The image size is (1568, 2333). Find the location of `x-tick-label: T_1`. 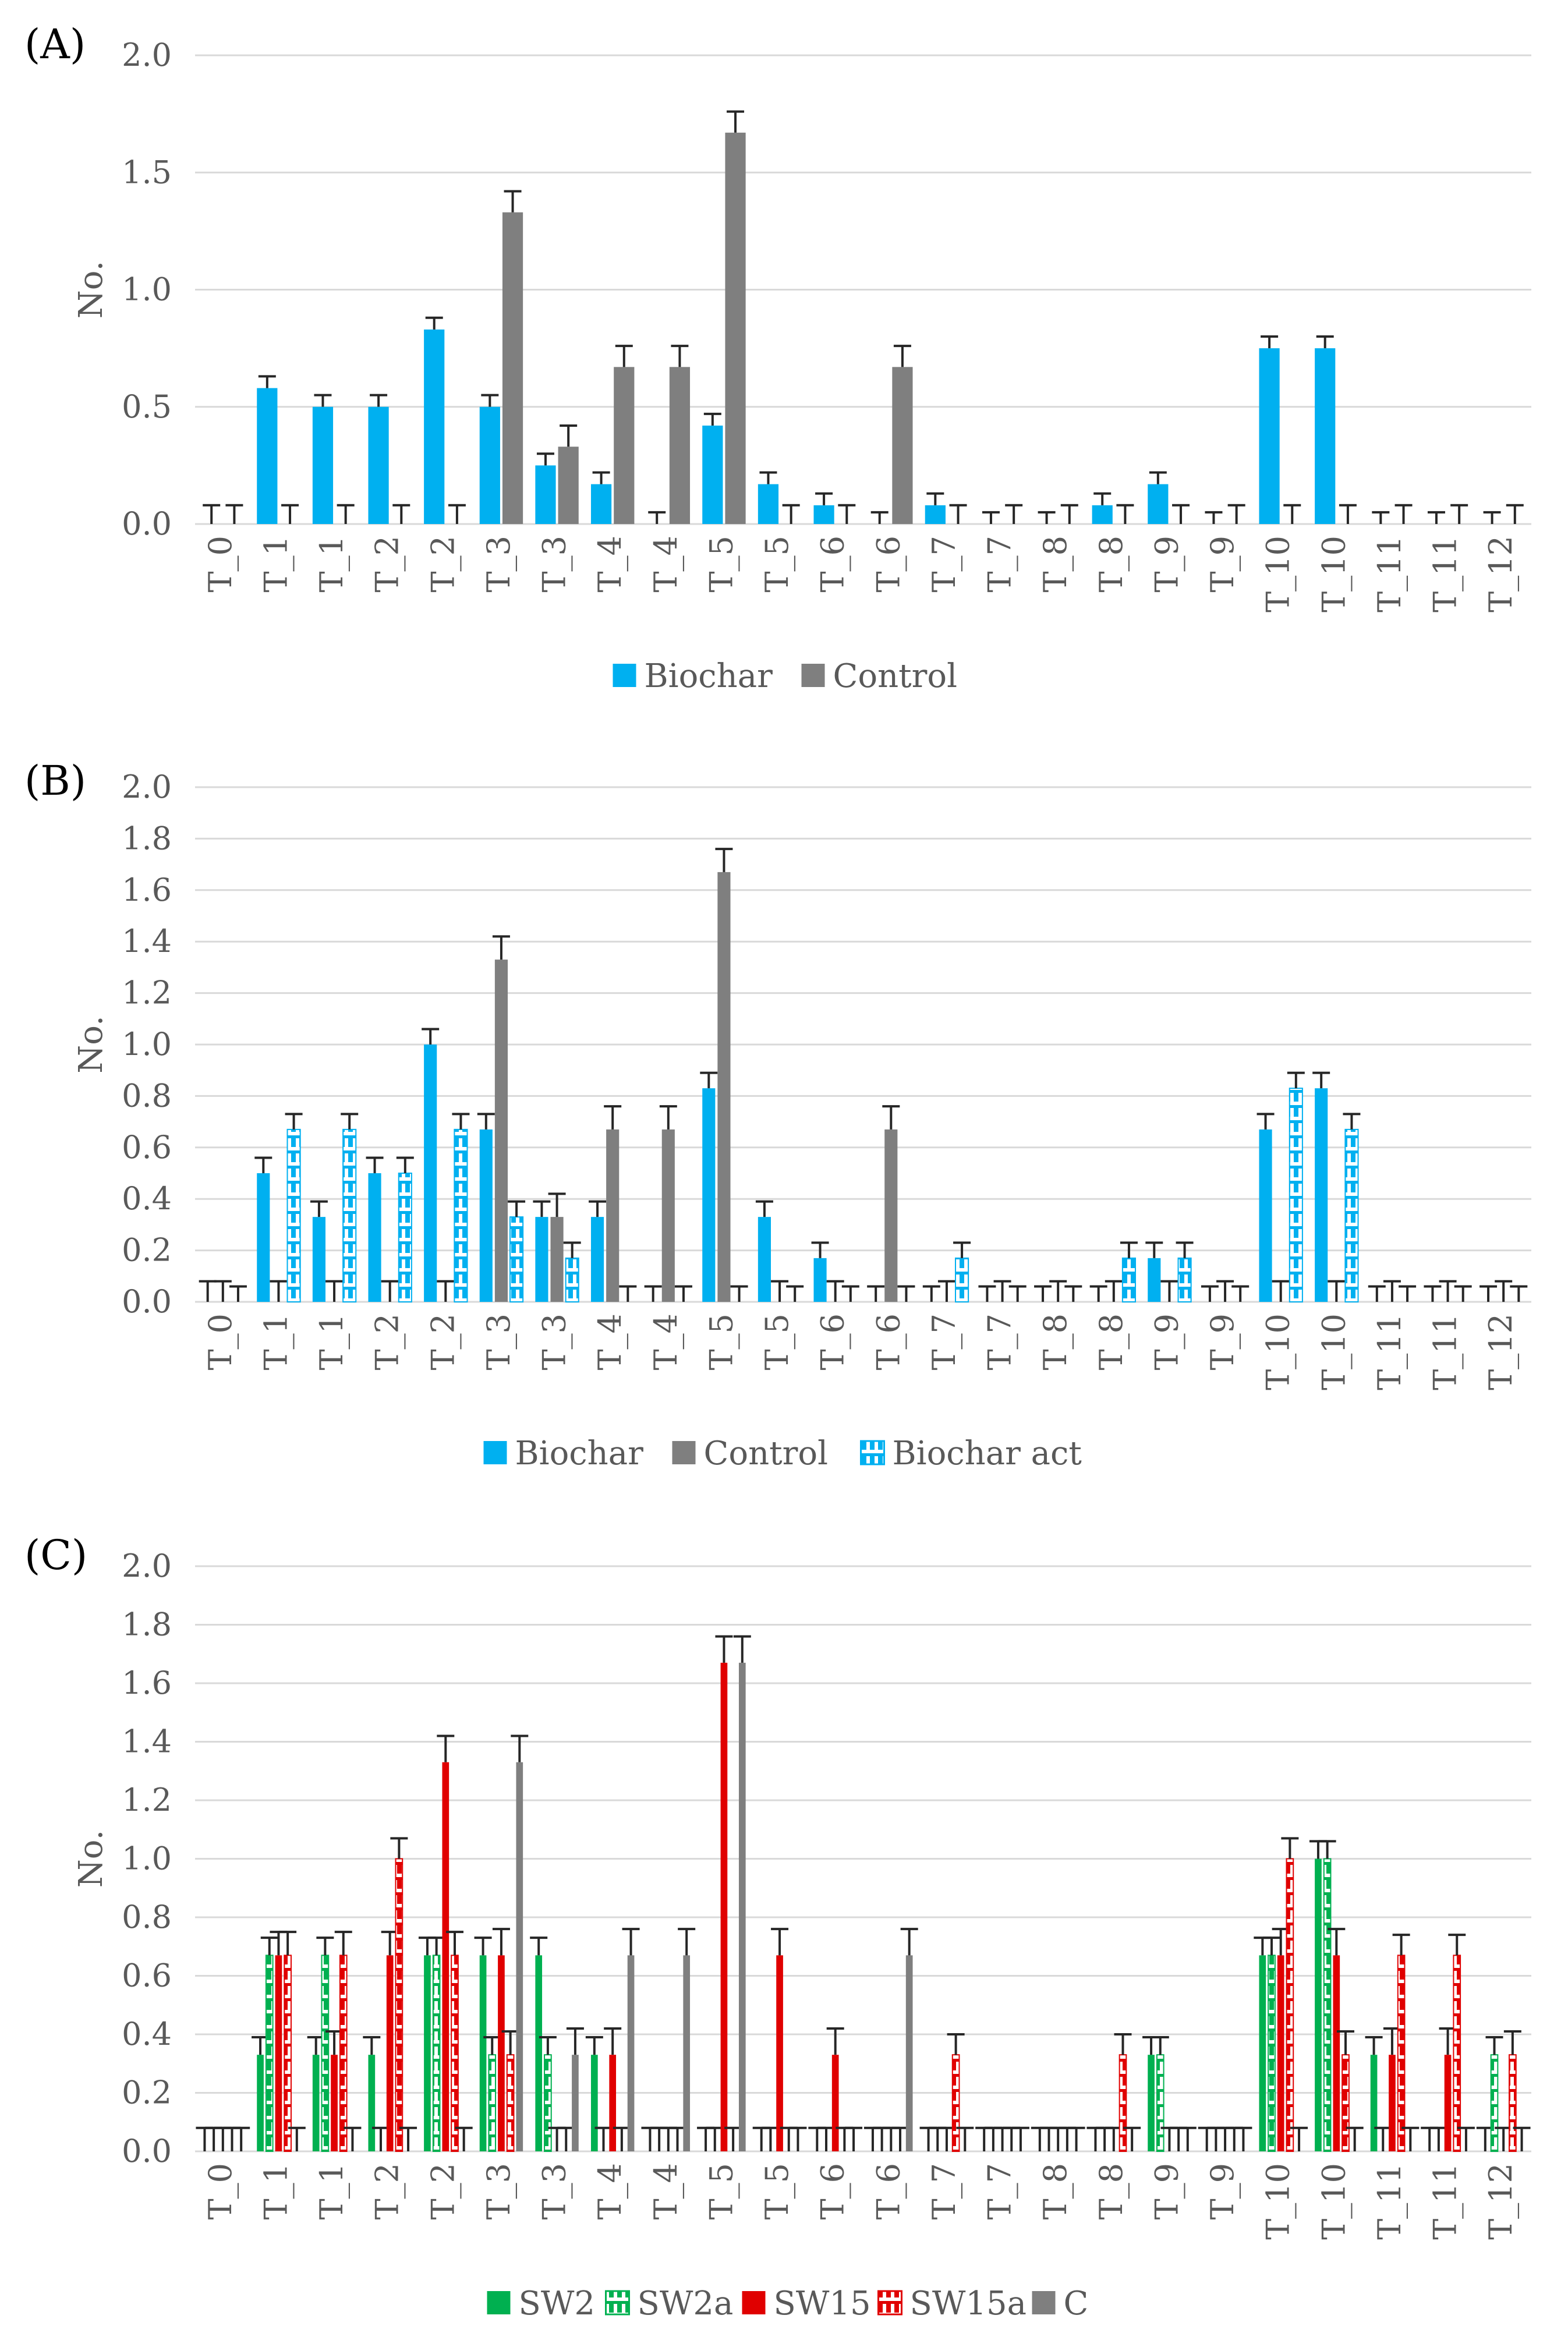

x-tick-label: T_1 is located at coordinates (276, 564).